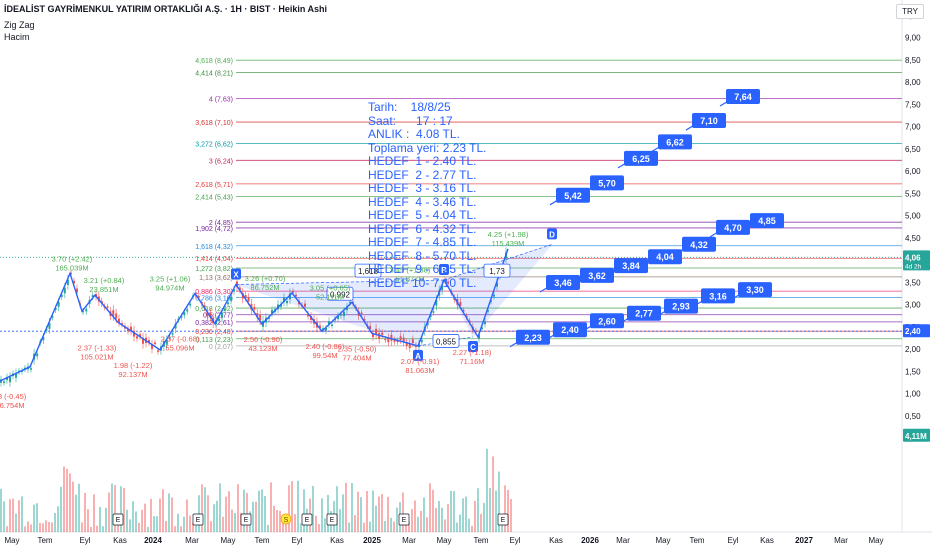 The width and height of the screenshot is (932, 550). I want to click on zigzag-volume: 23.851M, so click(103, 289).